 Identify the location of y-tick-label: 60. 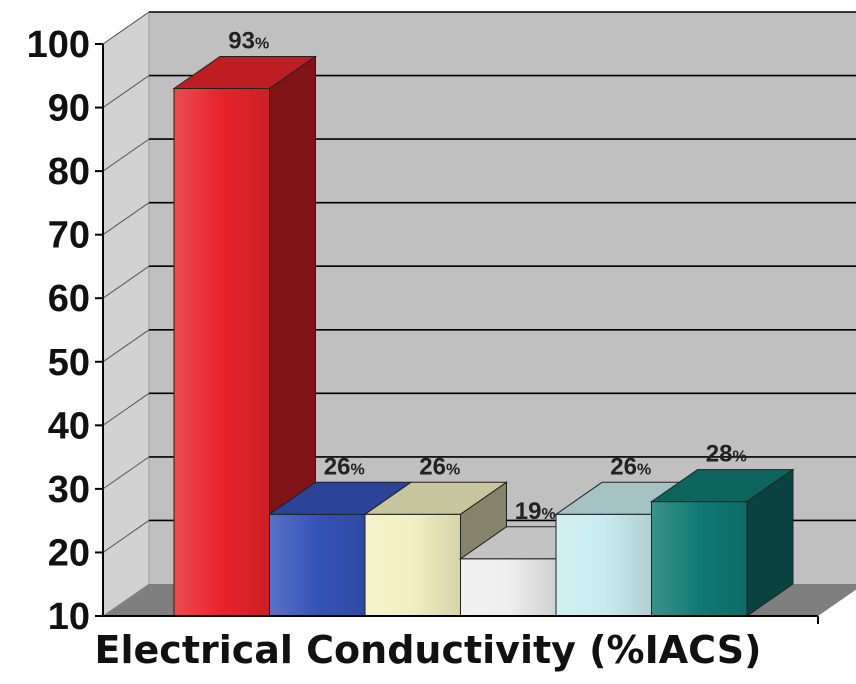
(69, 299).